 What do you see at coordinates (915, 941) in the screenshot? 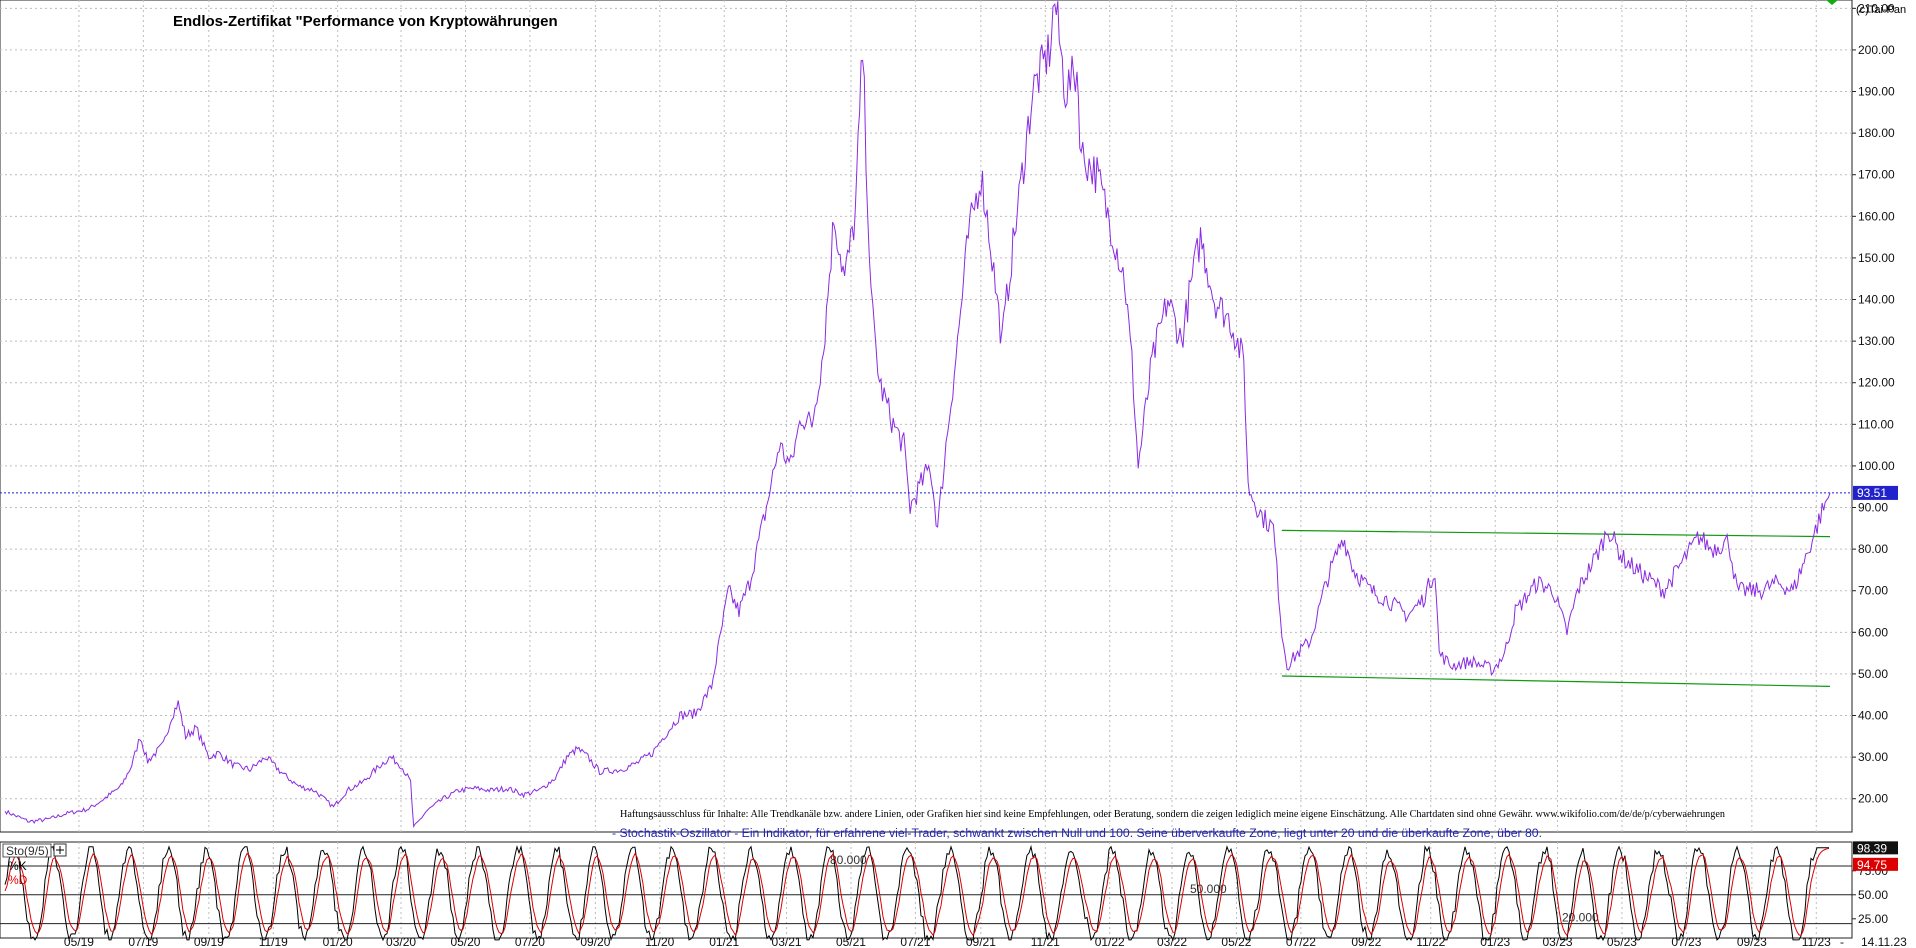
I see `date-tick-label: 07/21` at bounding box center [915, 941].